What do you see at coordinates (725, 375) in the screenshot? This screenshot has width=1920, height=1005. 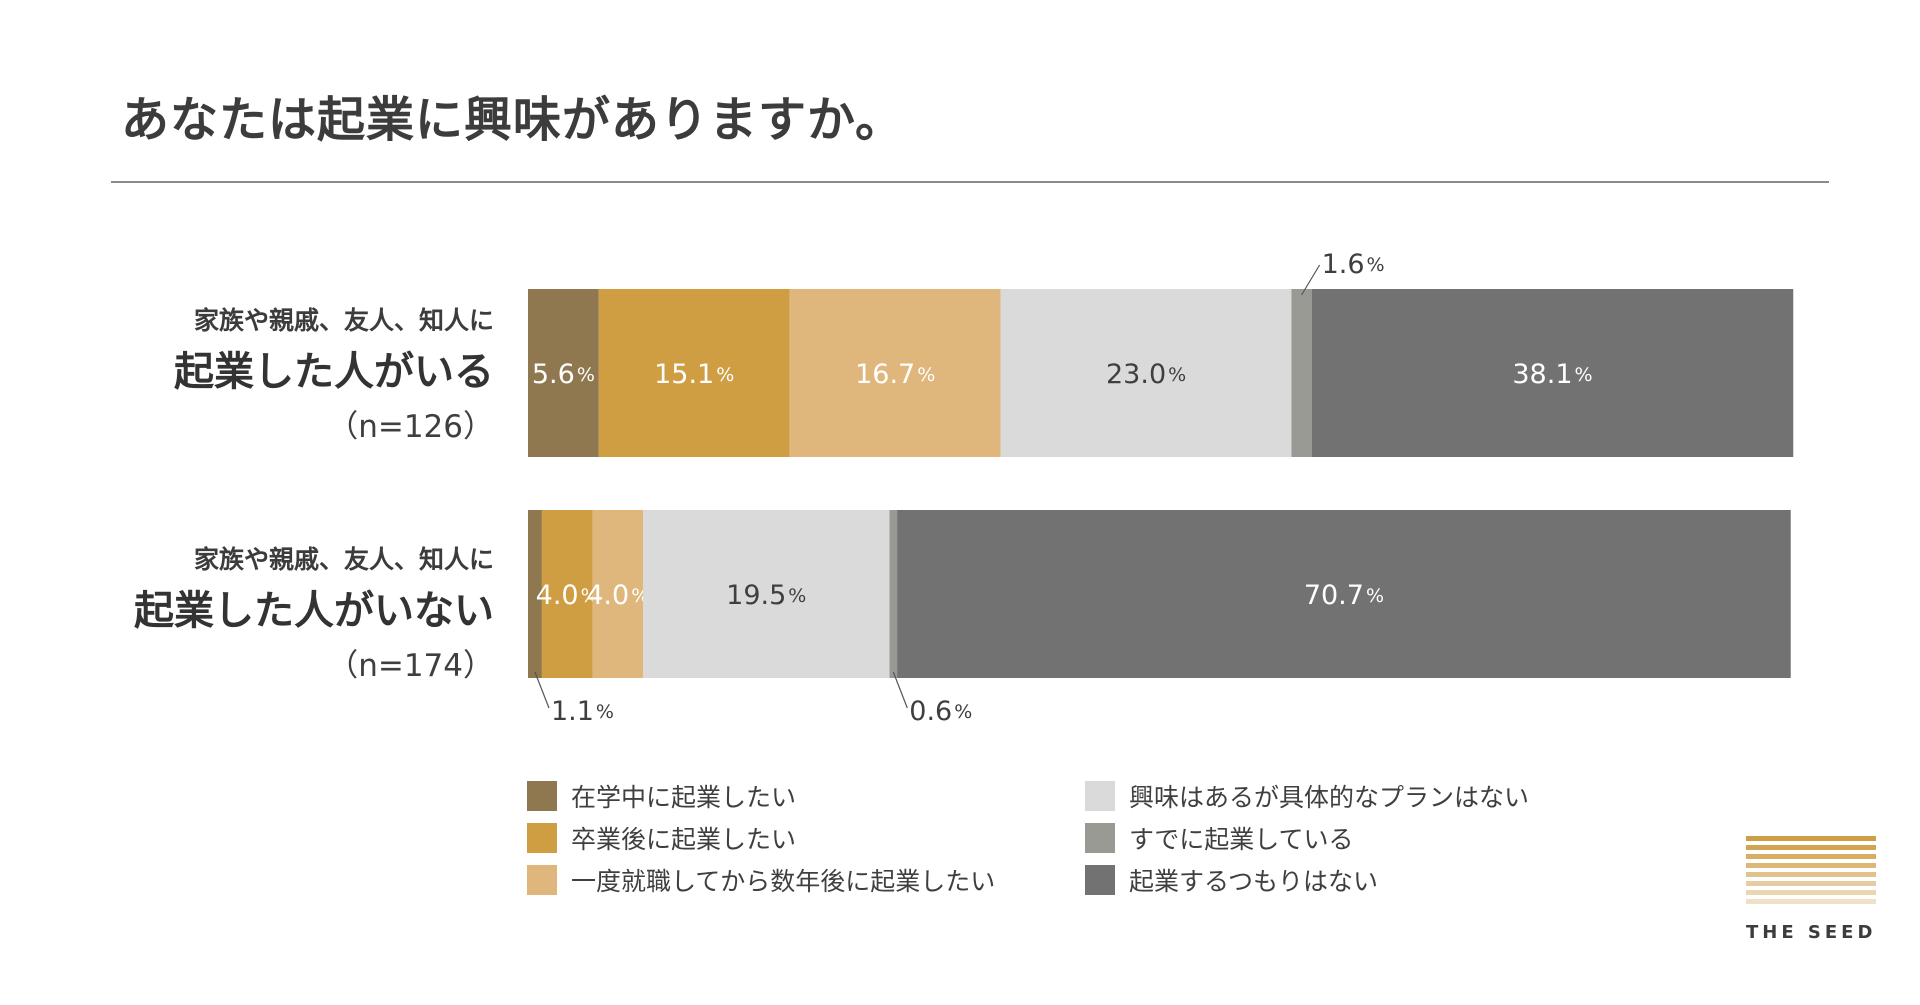 I see `data-label-row1-series2-percent-sign: %` at bounding box center [725, 375].